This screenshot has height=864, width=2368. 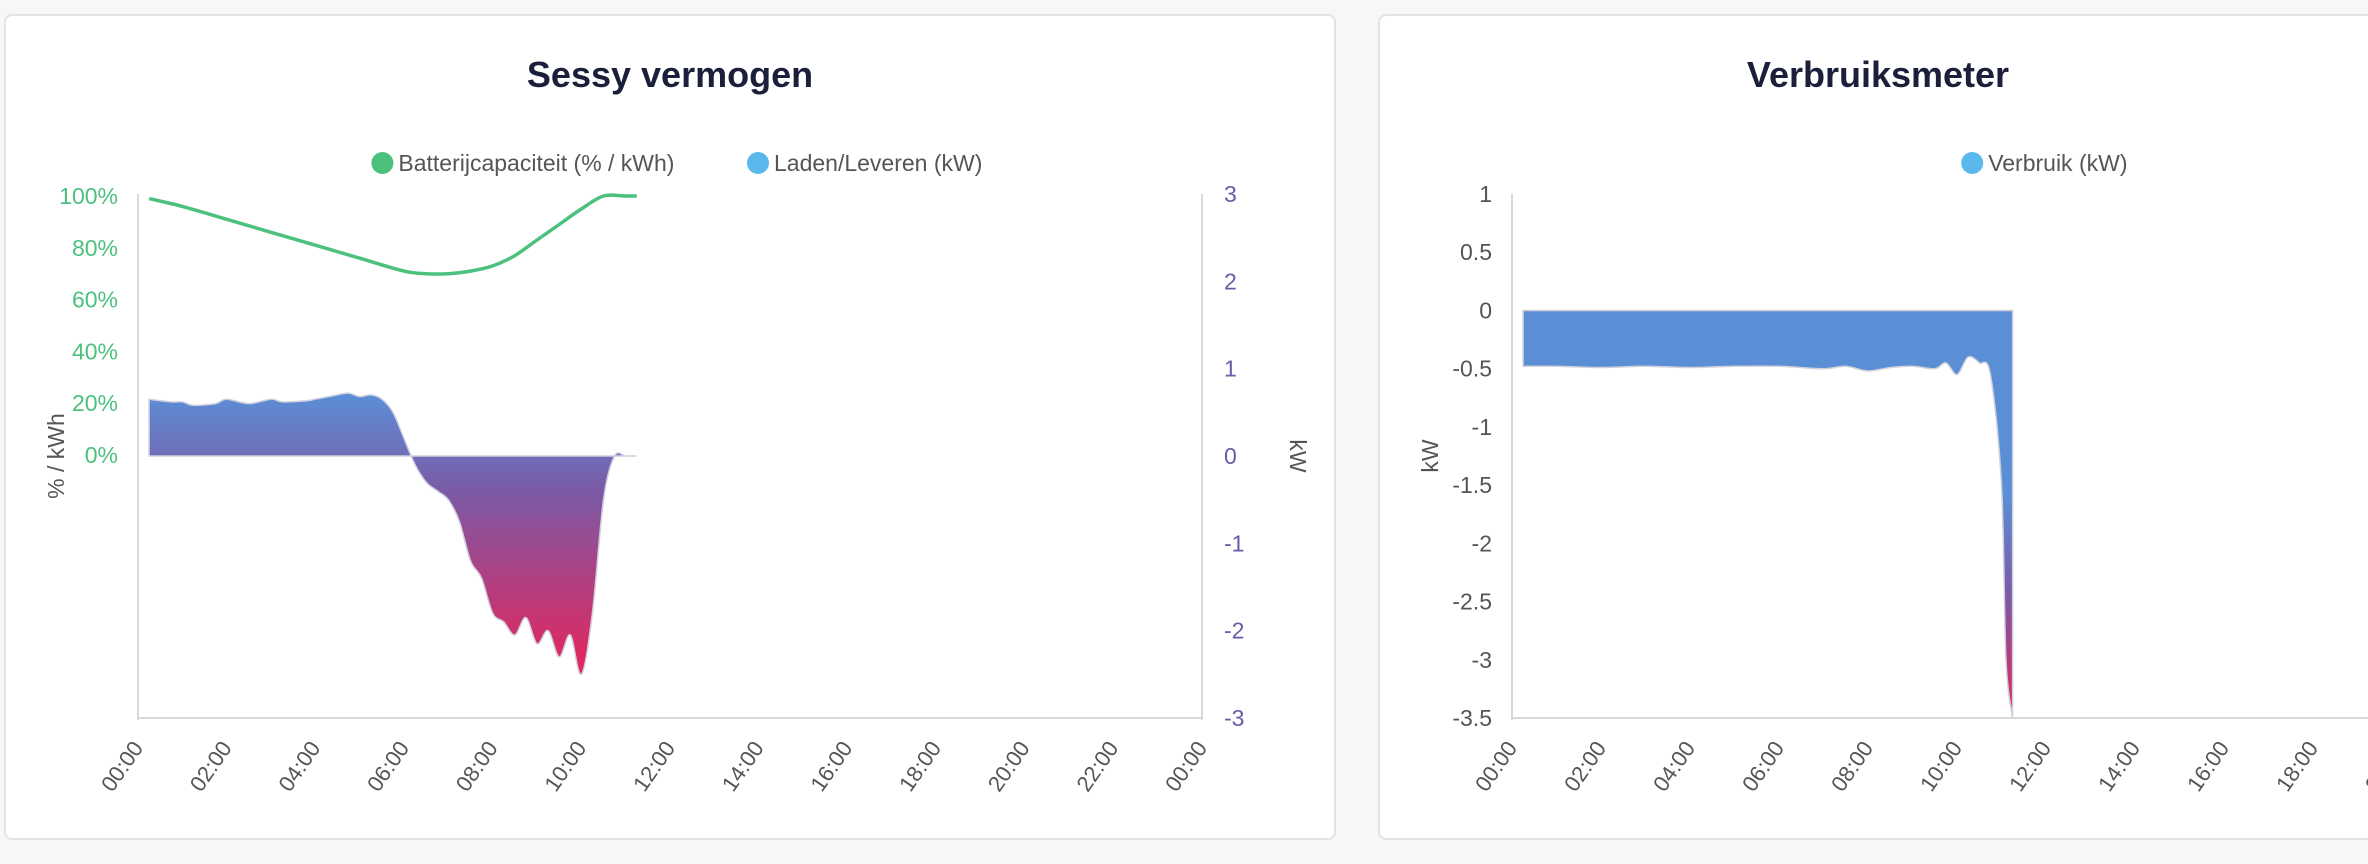 What do you see at coordinates (1472, 485) in the screenshot?
I see `y-tick-label: -1.5` at bounding box center [1472, 485].